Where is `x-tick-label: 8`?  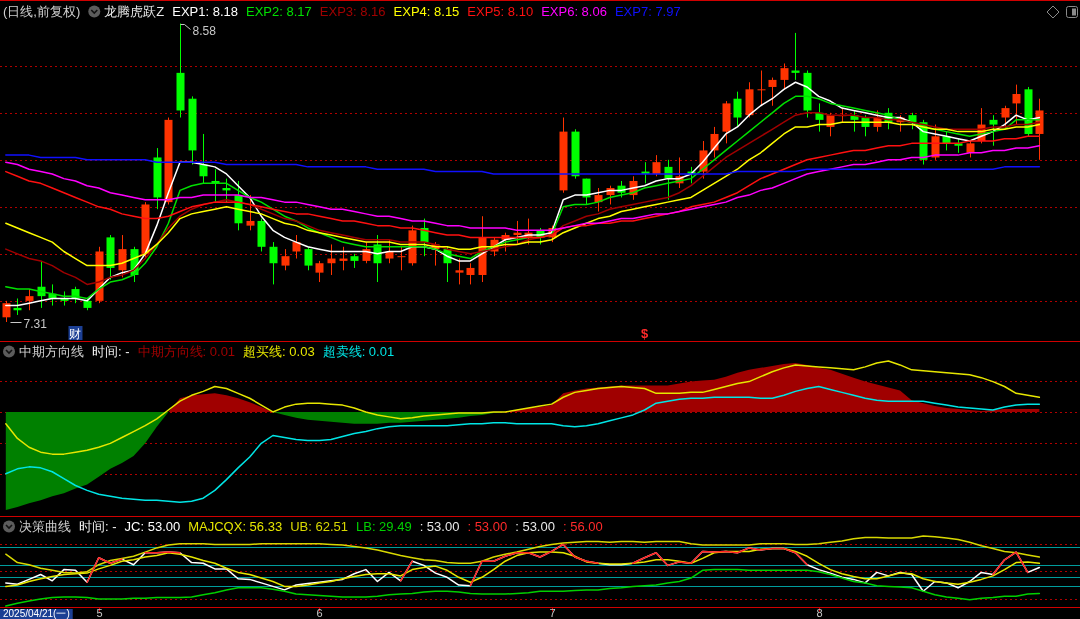
x-tick-label: 8 is located at coordinates (819, 613).